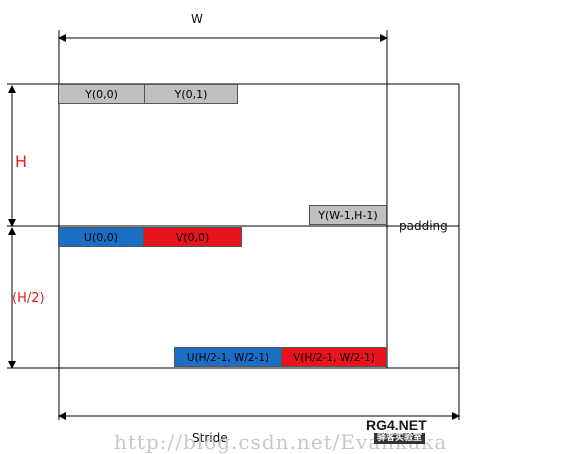 The width and height of the screenshot is (575, 454). Describe the element at coordinates (101, 237) in the screenshot. I see `u-first-cell: U(0,0)` at that location.